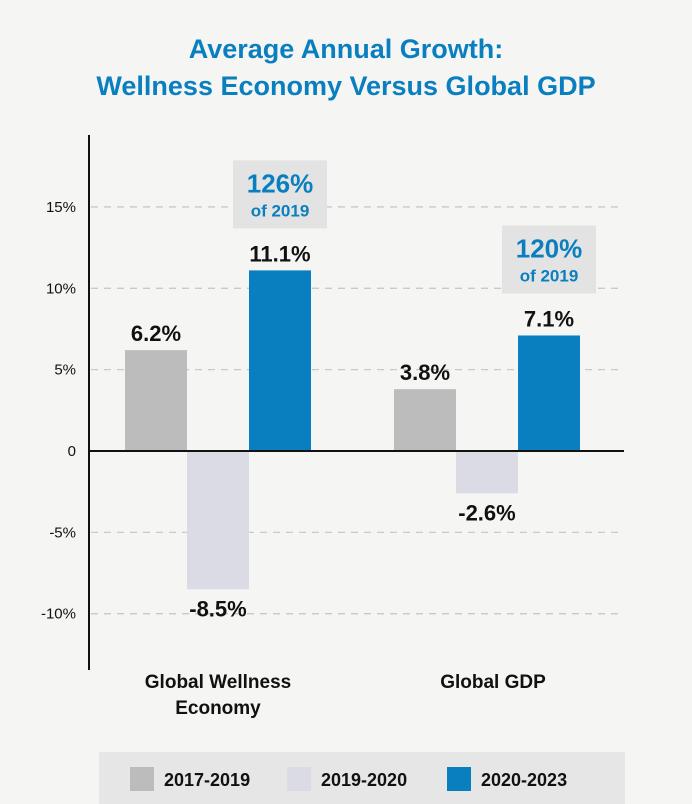 The height and width of the screenshot is (804, 692). What do you see at coordinates (218, 682) in the screenshot?
I see `category-label: Global Wellness` at bounding box center [218, 682].